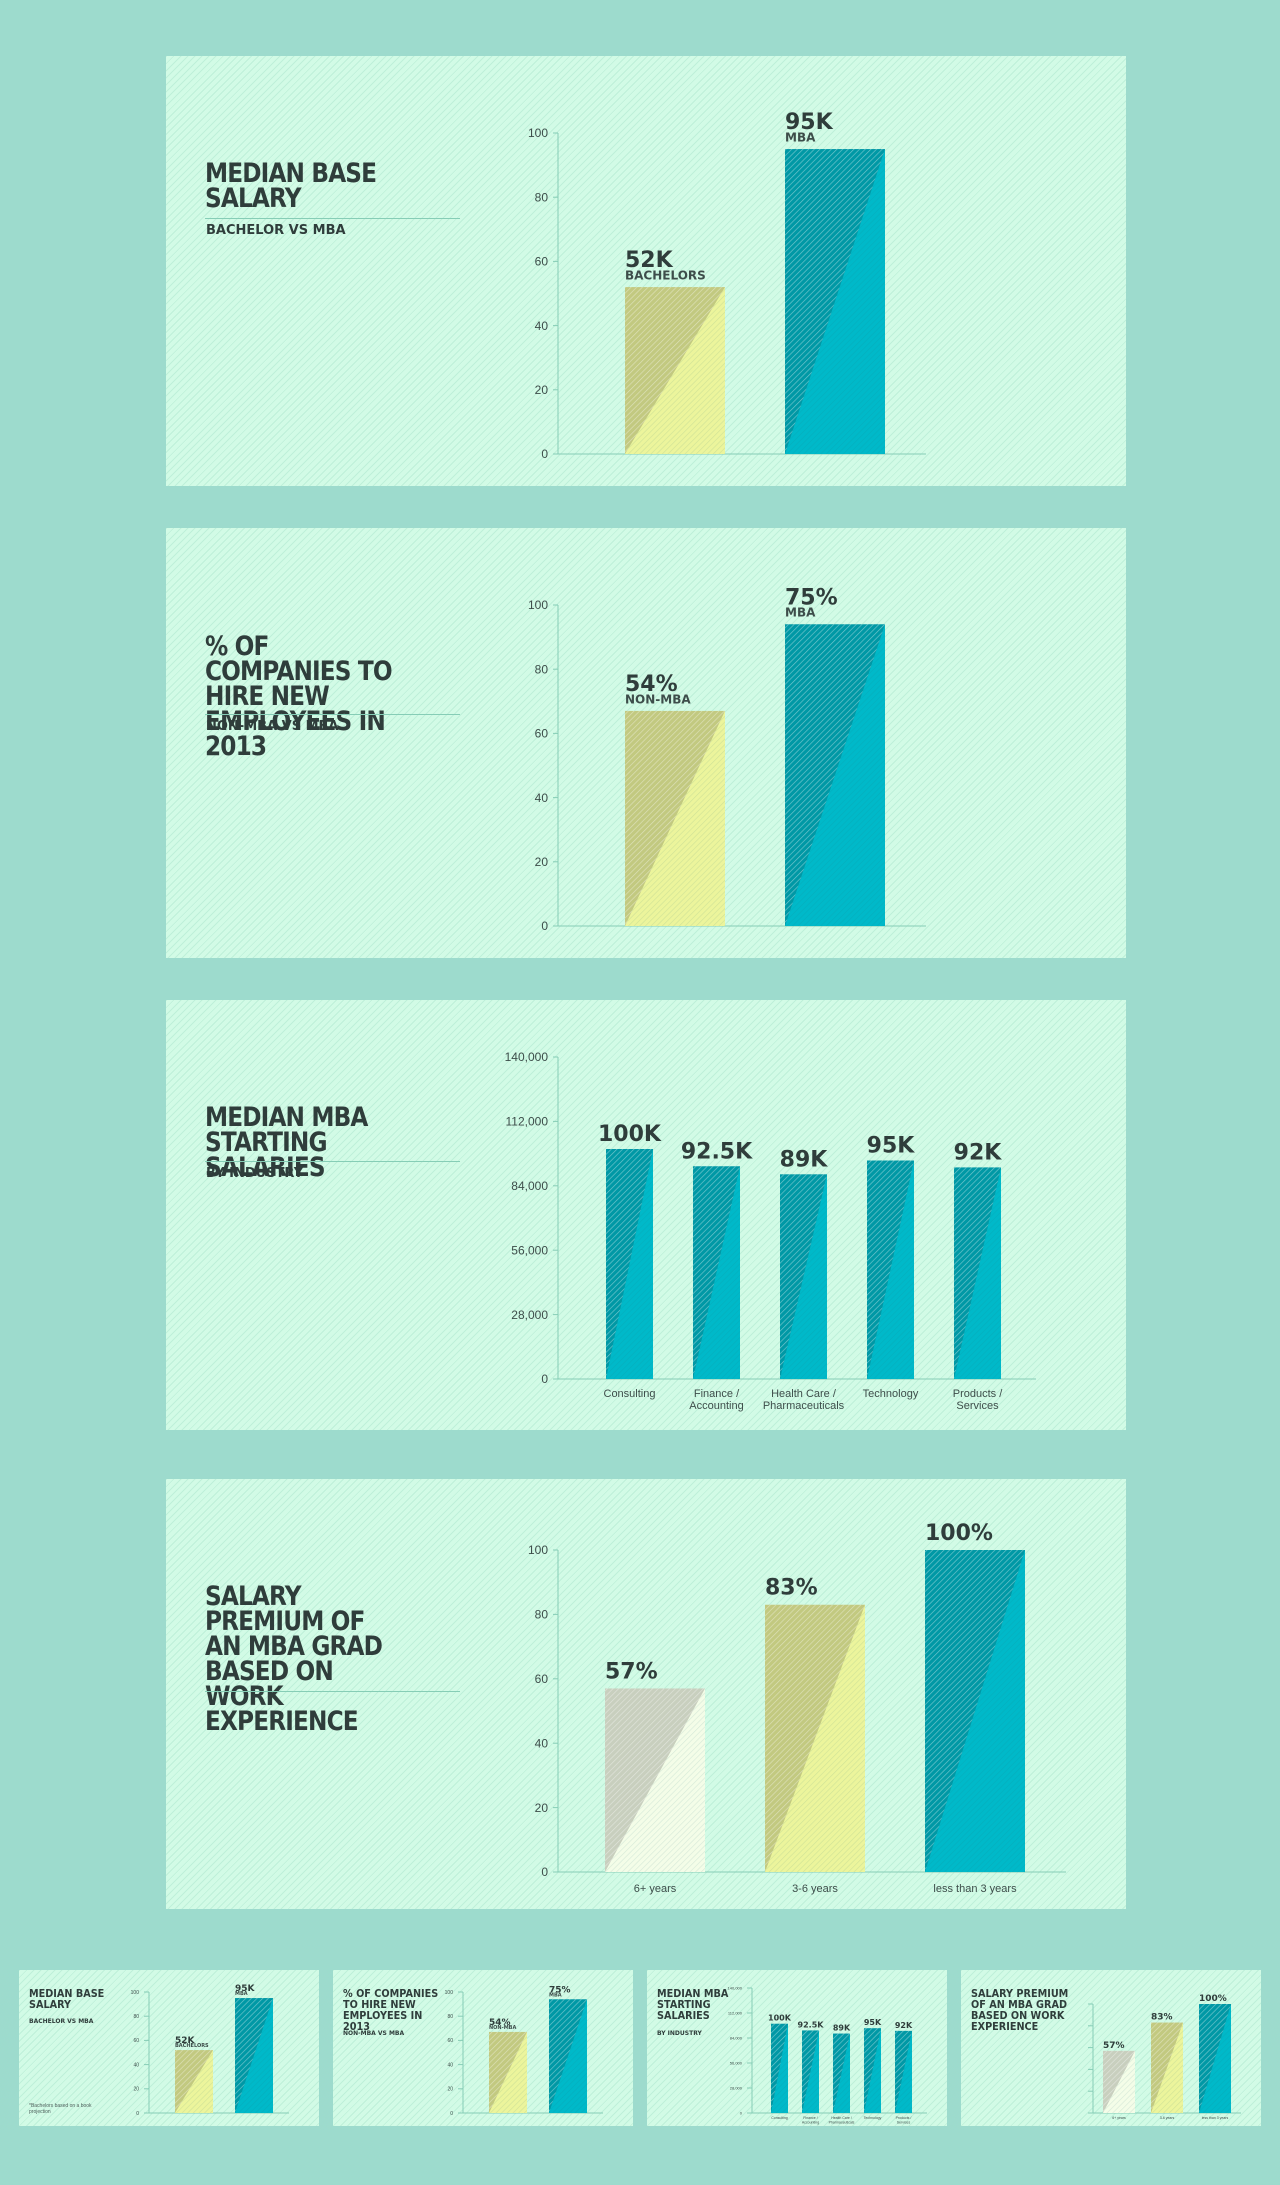 This screenshot has width=1280, height=2185. What do you see at coordinates (291, 186) in the screenshot?
I see `chart-title: MEDIAN BASE SALARY` at bounding box center [291, 186].